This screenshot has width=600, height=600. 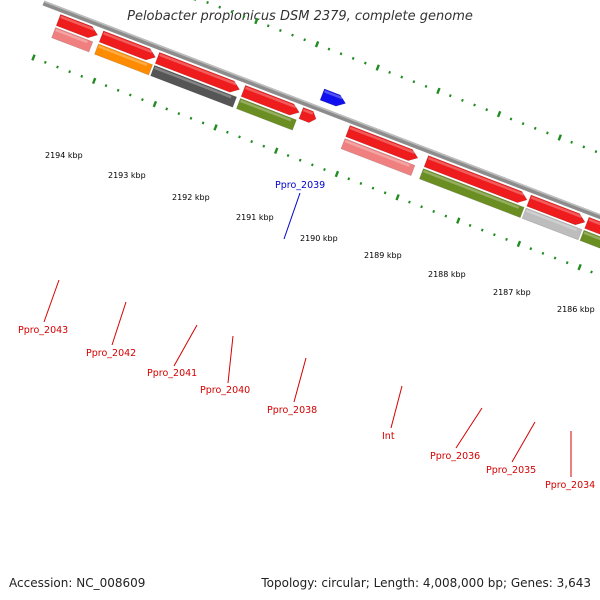 I want to click on accession-text: Accession: NC_008609, so click(x=77, y=583).